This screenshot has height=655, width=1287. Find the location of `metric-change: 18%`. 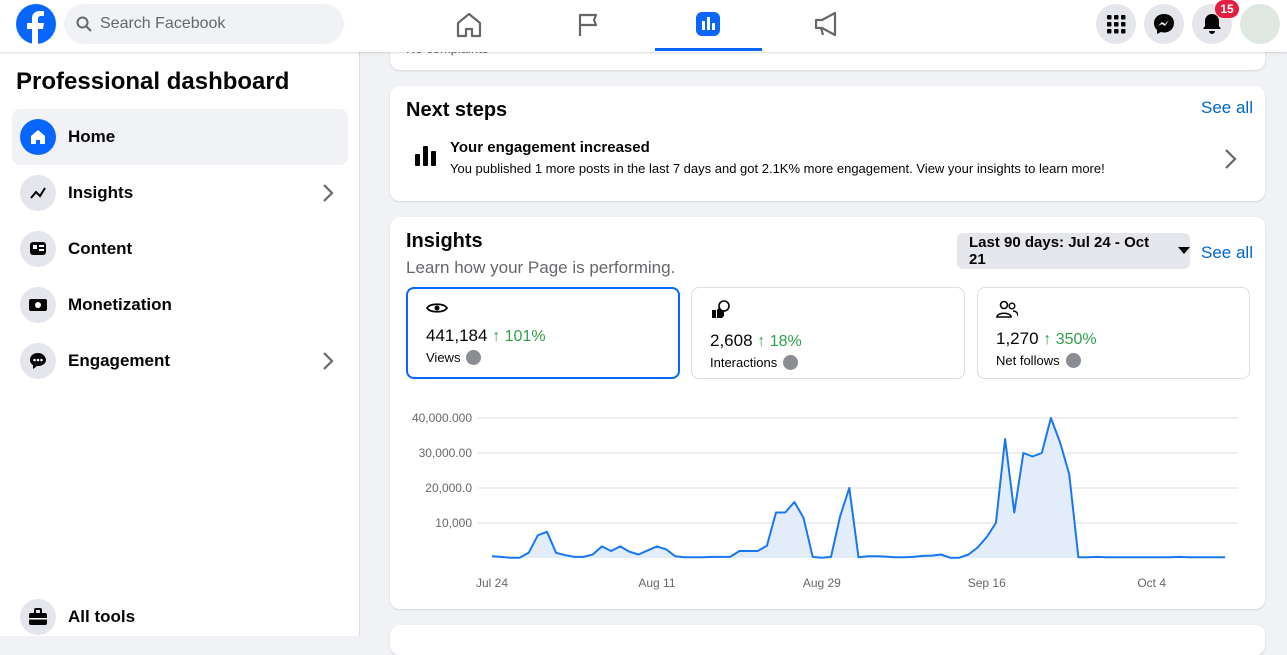

metric-change: 18% is located at coordinates (785, 341).